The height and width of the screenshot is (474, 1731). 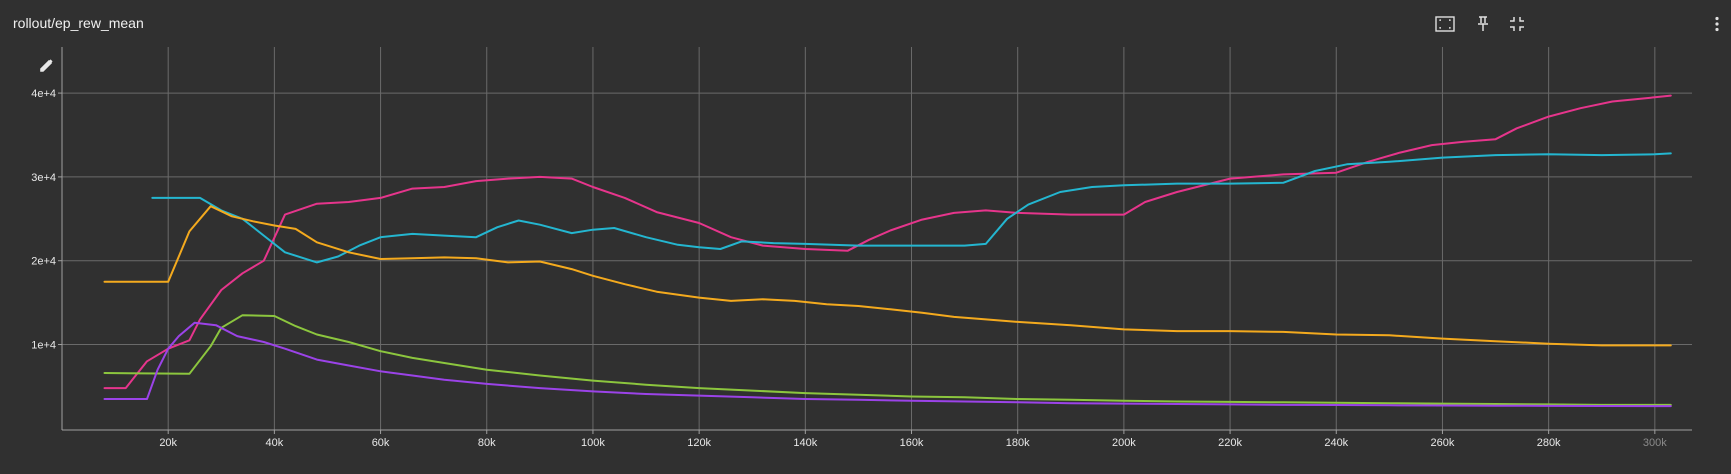 What do you see at coordinates (1717, 24) in the screenshot?
I see `more-vert-icon` at bounding box center [1717, 24].